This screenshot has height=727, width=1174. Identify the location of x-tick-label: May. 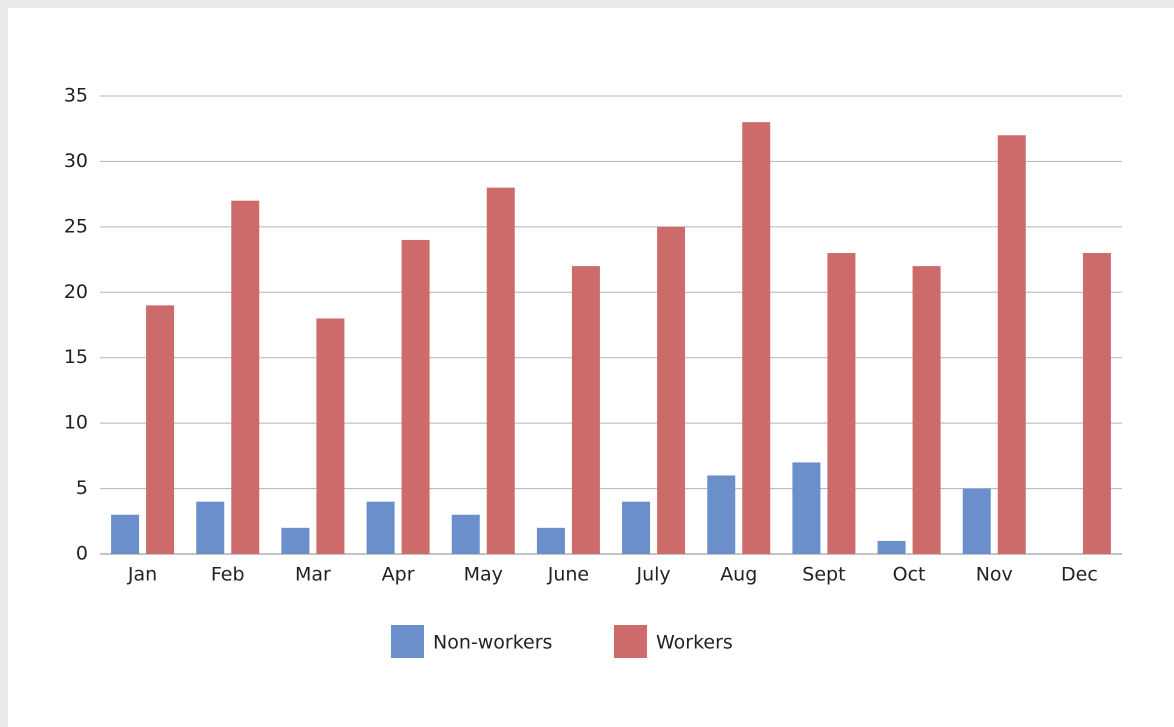
(483, 575).